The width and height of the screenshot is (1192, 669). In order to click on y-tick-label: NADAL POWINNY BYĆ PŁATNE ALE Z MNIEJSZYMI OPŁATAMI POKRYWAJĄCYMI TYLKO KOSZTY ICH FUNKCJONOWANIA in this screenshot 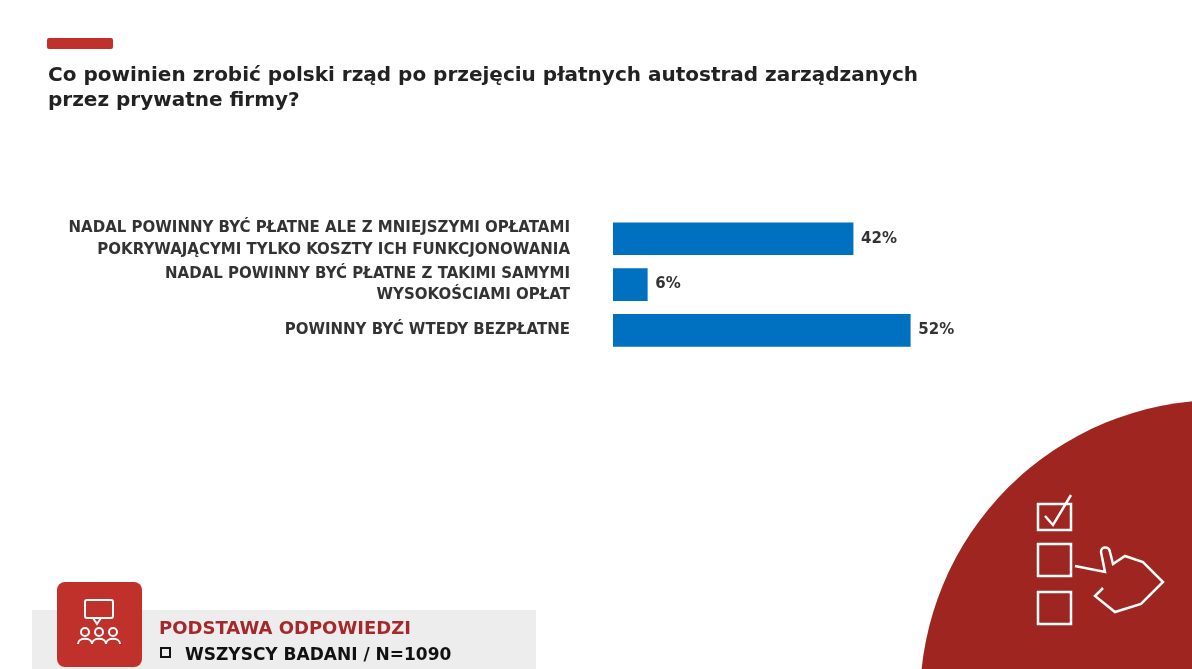, I will do `click(319, 237)`.